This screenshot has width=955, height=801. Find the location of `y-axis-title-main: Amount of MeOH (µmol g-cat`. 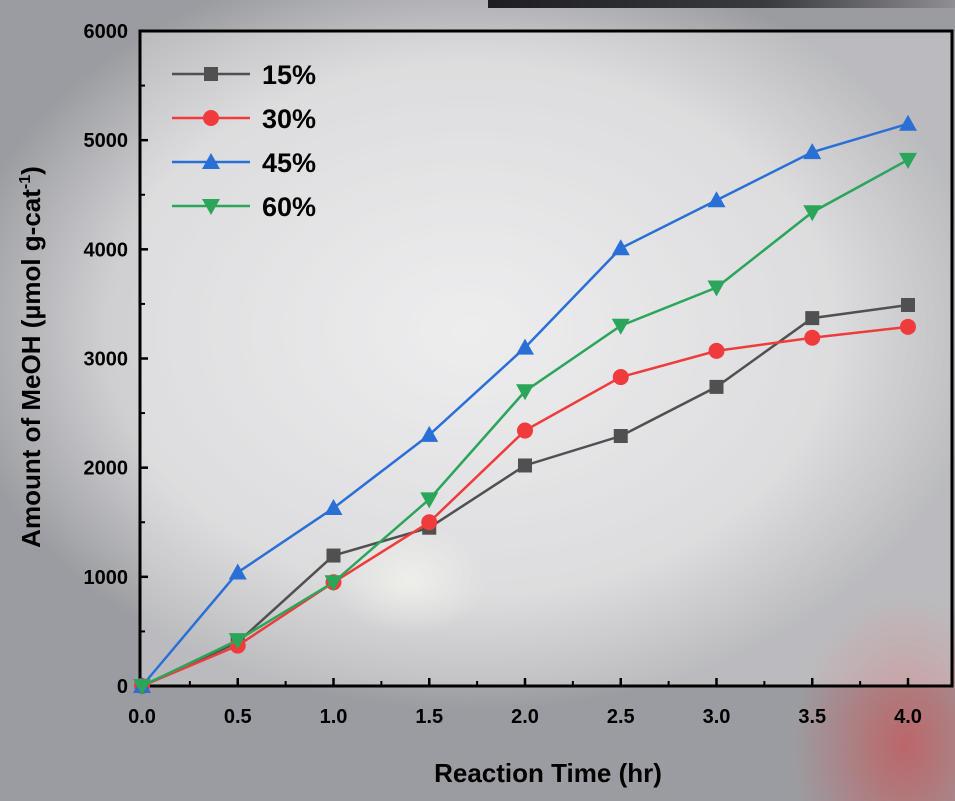

y-axis-title-main: Amount of MeOH (µmol g-cat is located at coordinates (31, 368).